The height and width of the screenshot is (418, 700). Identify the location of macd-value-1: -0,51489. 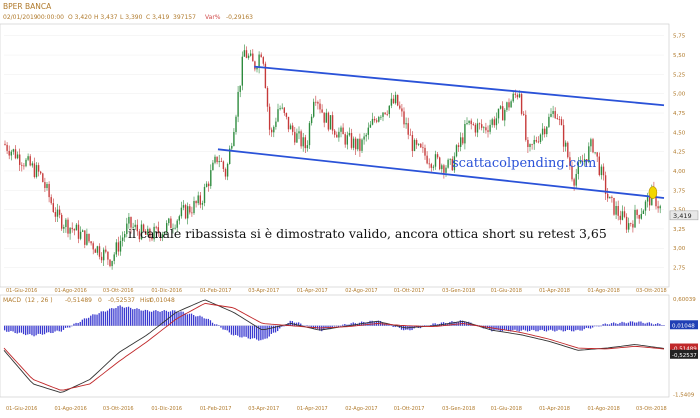
(78, 300).